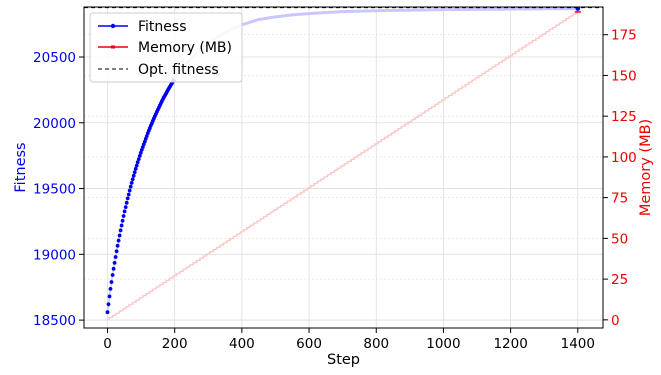  I want to click on legend-marker-fitness, so click(113, 26).